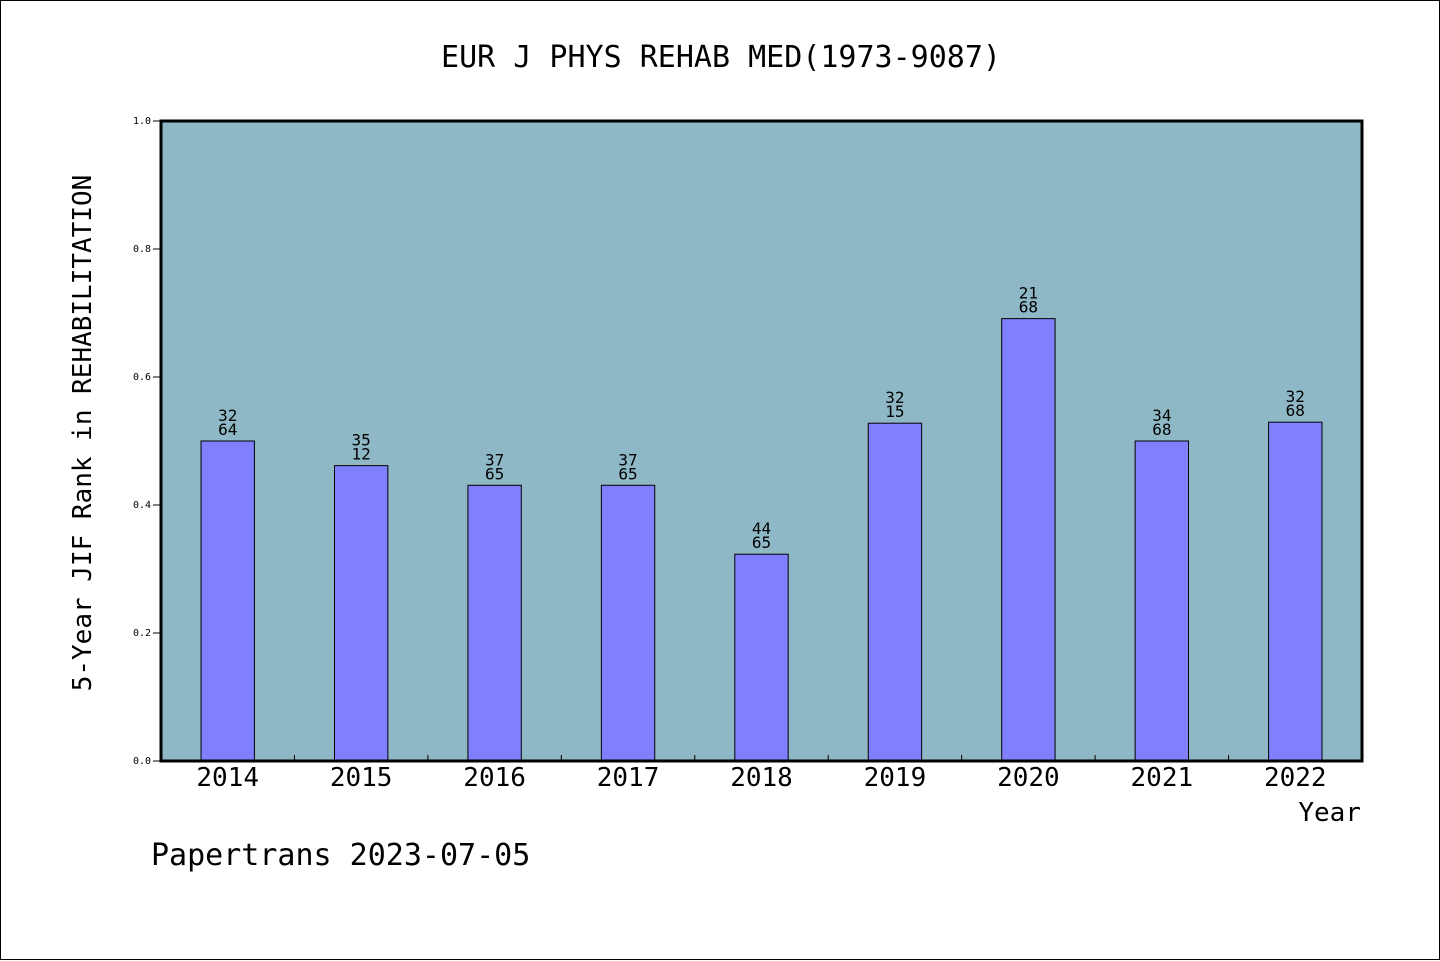 The height and width of the screenshot is (961, 1440). What do you see at coordinates (1295, 396) in the screenshot?
I see `bar-label-top-2022: 32` at bounding box center [1295, 396].